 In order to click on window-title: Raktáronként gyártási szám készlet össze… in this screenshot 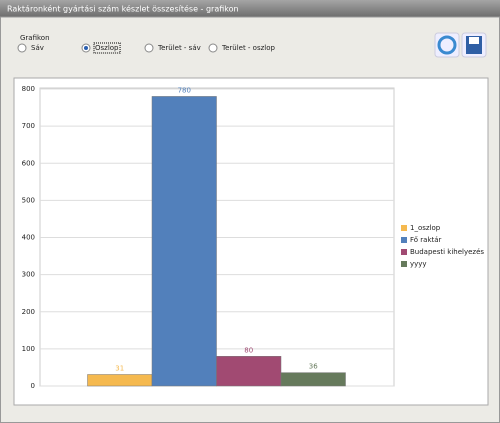, I will do `click(123, 9)`.